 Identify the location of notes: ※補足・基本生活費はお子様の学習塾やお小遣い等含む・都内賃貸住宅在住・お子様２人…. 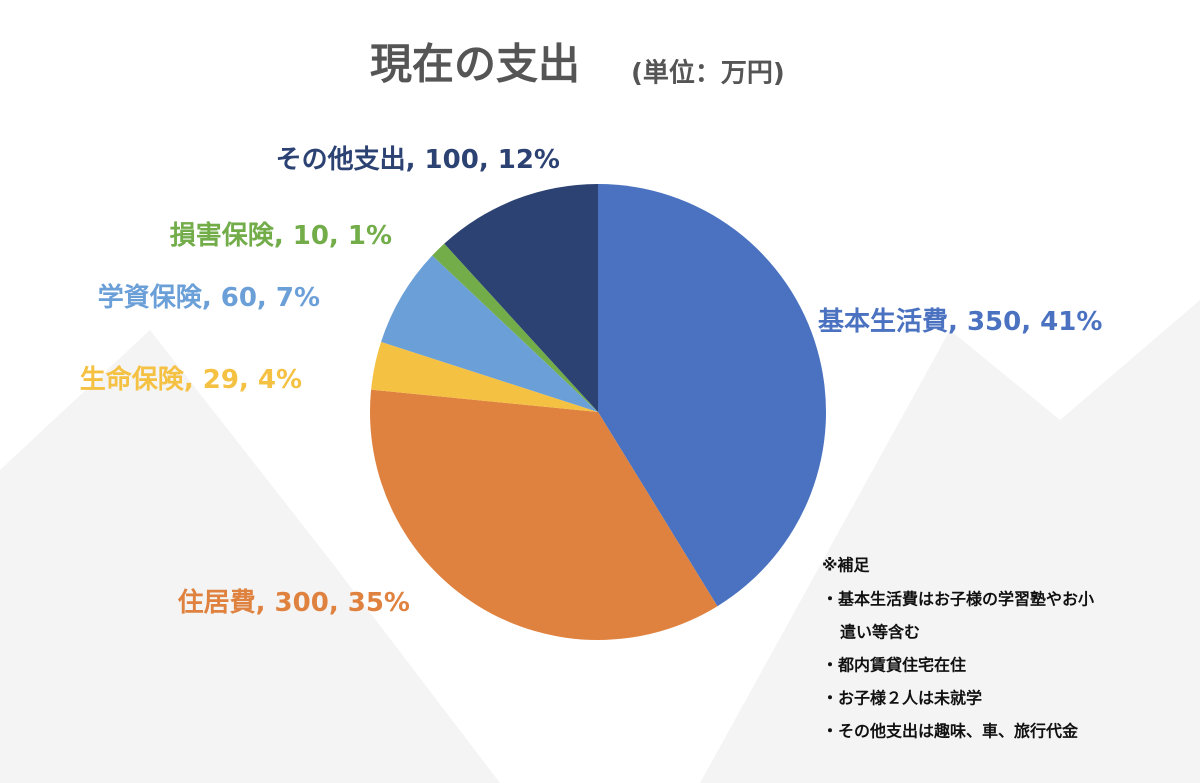
(958, 648).